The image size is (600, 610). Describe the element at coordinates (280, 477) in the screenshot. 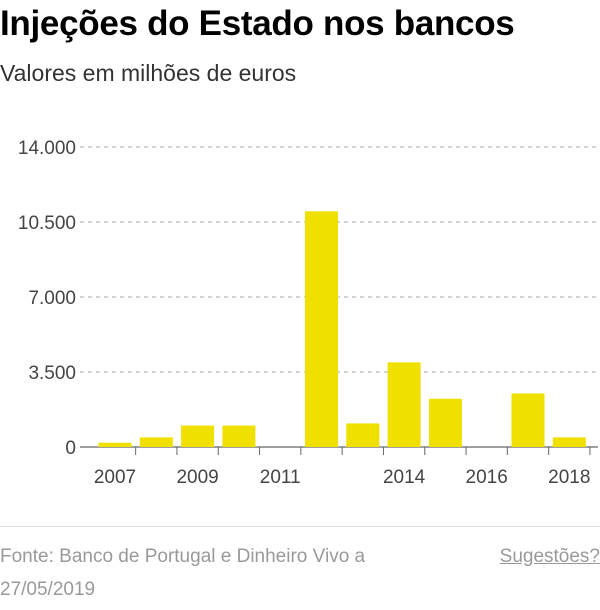

I see `x-tick-label: 2011` at that location.